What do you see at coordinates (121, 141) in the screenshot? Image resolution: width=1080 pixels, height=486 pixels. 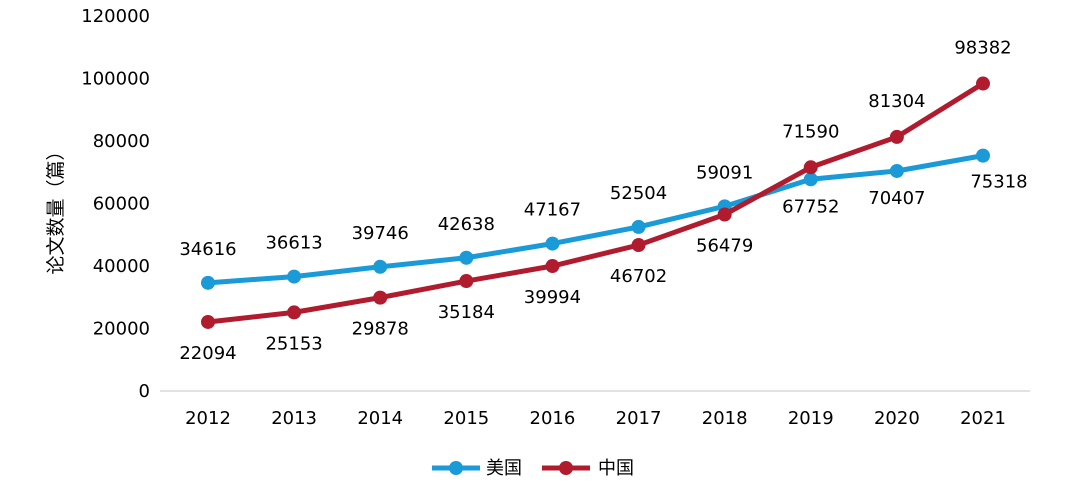 I see `y-tick-label: 80000` at bounding box center [121, 141].